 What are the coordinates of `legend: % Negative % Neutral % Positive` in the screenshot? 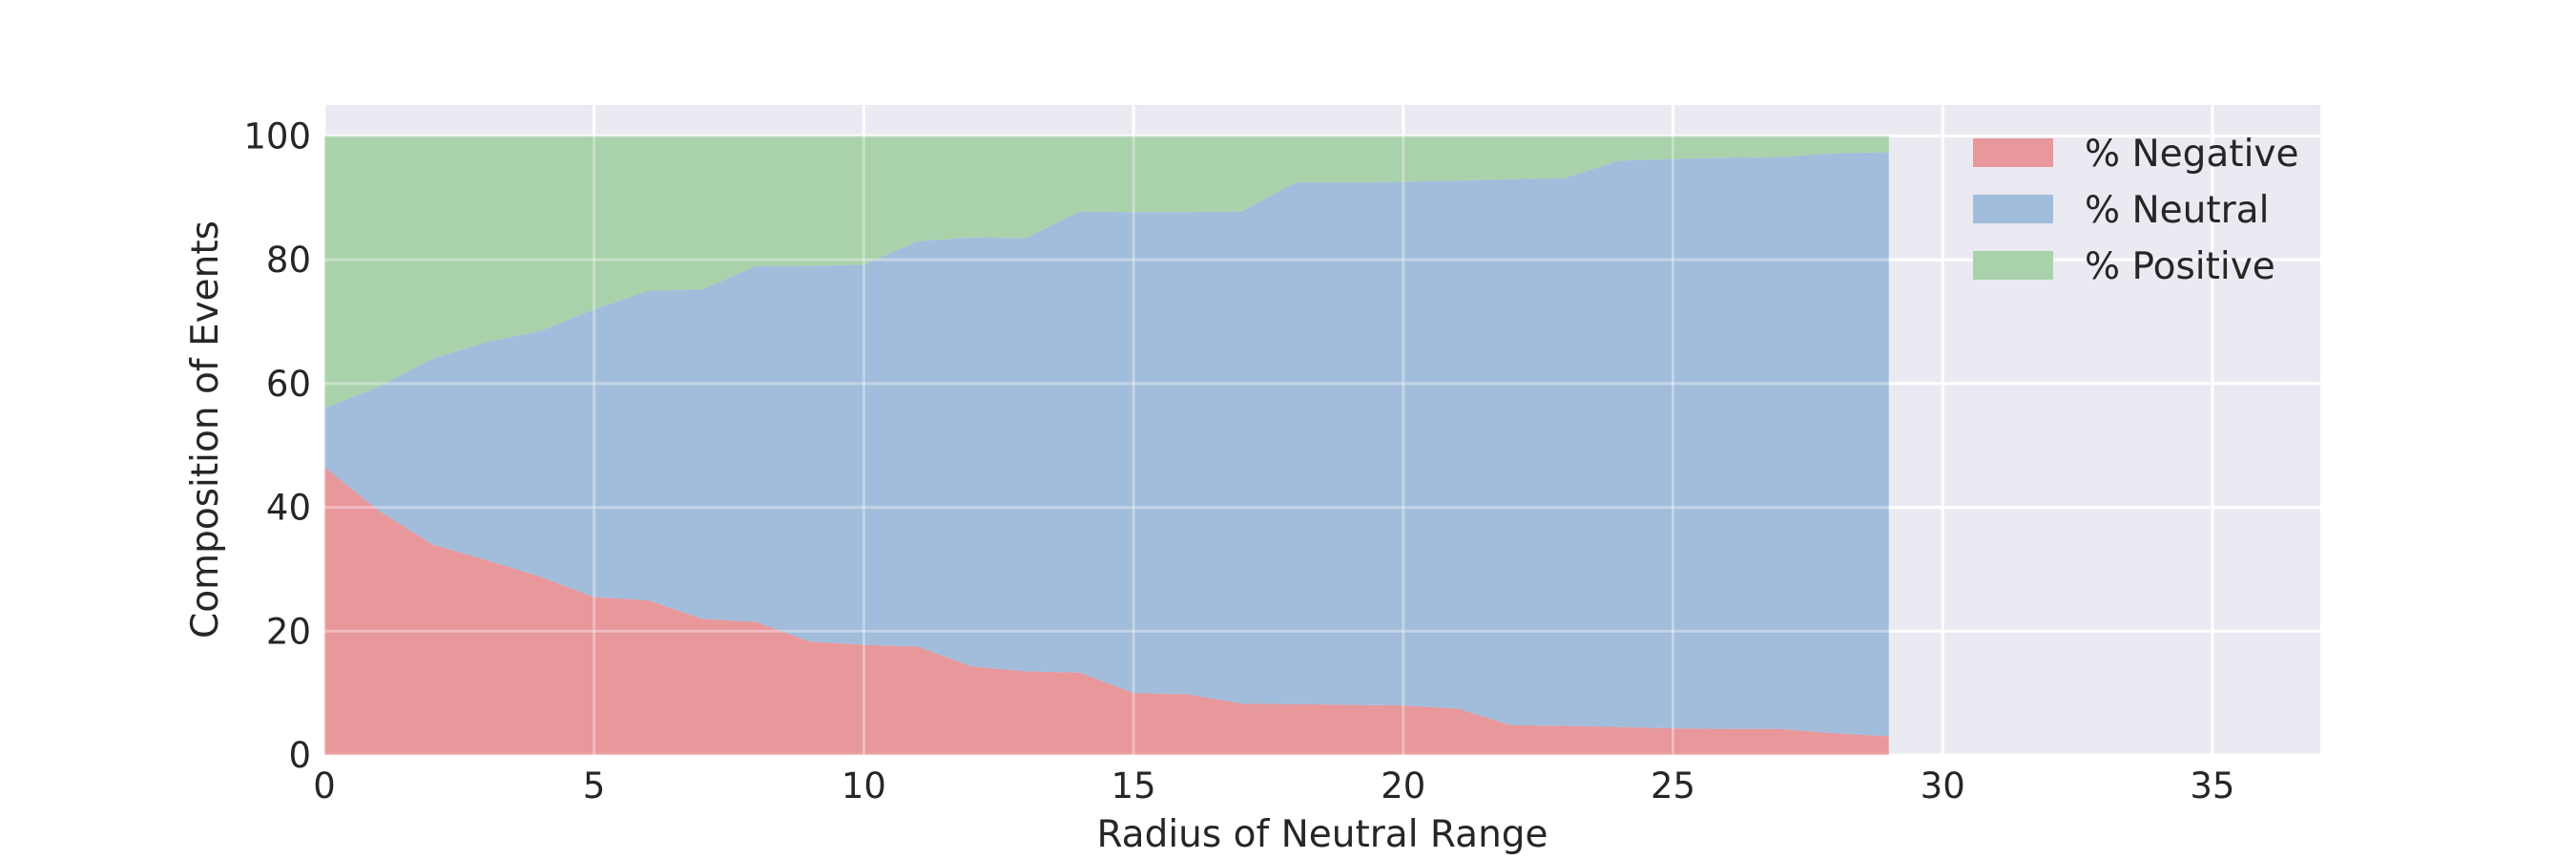 It's located at (2135, 210).